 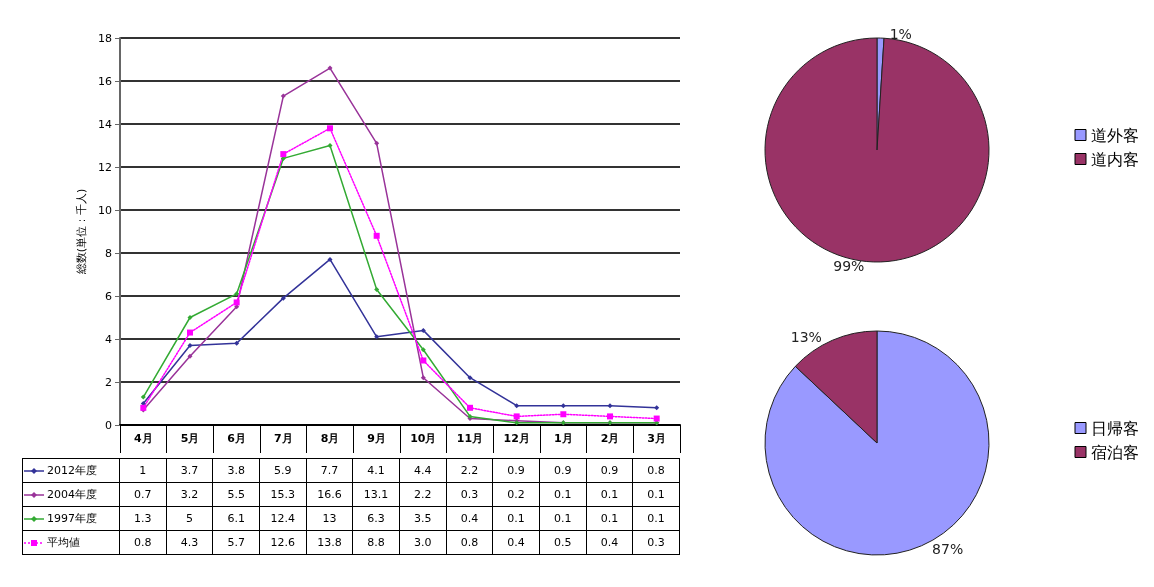 I want to click on data-label: 13%, so click(x=806, y=336).